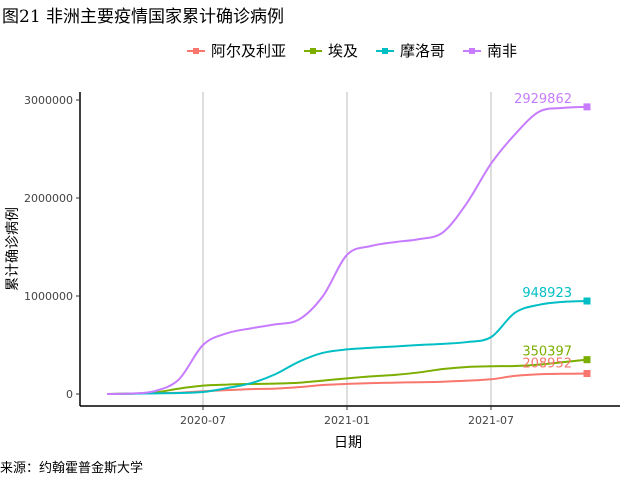 This screenshot has height=480, width=640. Describe the element at coordinates (547, 364) in the screenshot. I see `end-label-algeria: 208952` at that location.